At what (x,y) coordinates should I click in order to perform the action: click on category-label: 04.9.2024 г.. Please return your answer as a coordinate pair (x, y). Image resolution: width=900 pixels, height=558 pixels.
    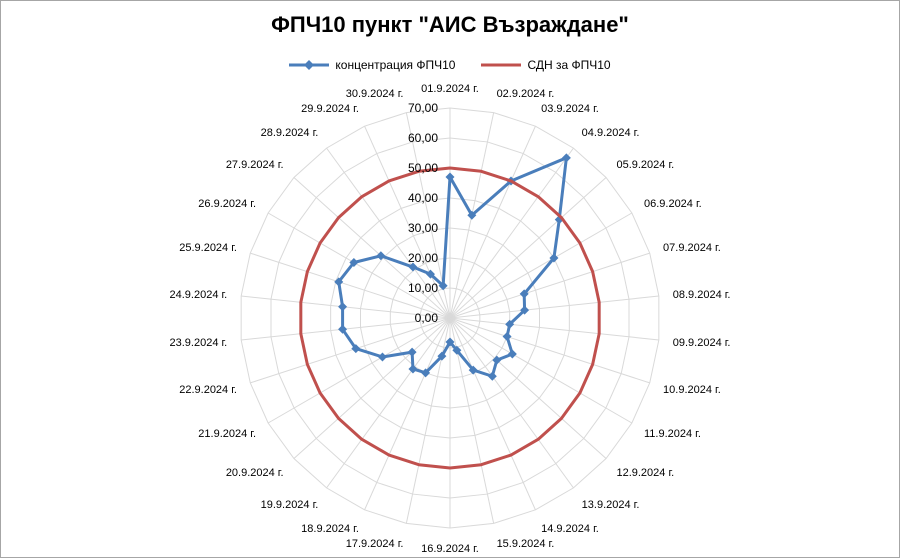
    Looking at the image, I should click on (611, 133).